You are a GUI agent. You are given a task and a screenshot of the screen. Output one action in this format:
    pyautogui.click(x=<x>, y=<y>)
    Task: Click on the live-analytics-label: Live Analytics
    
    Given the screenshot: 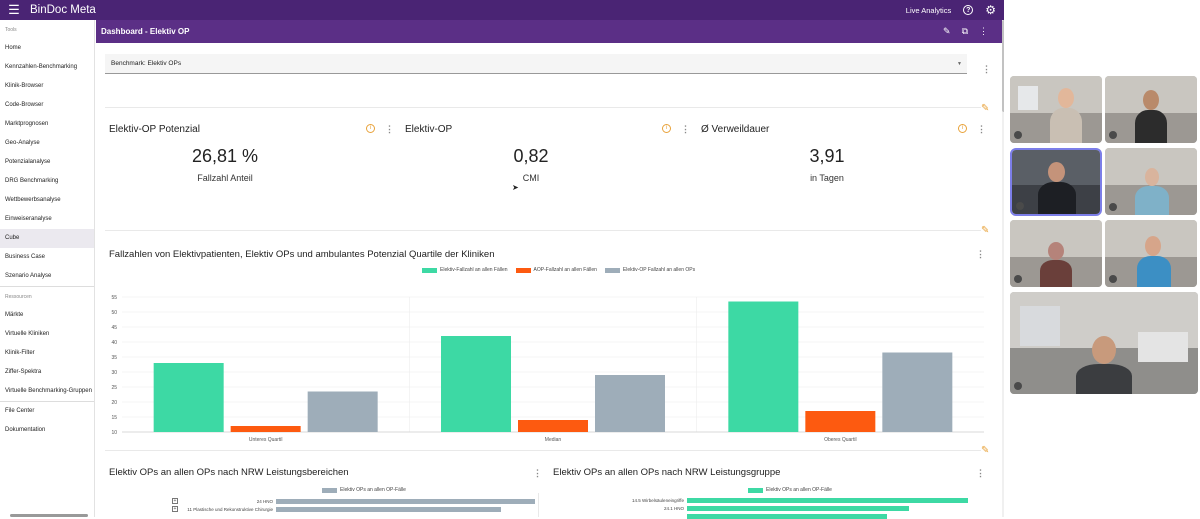 What is the action you would take?
    pyautogui.click(x=928, y=10)
    